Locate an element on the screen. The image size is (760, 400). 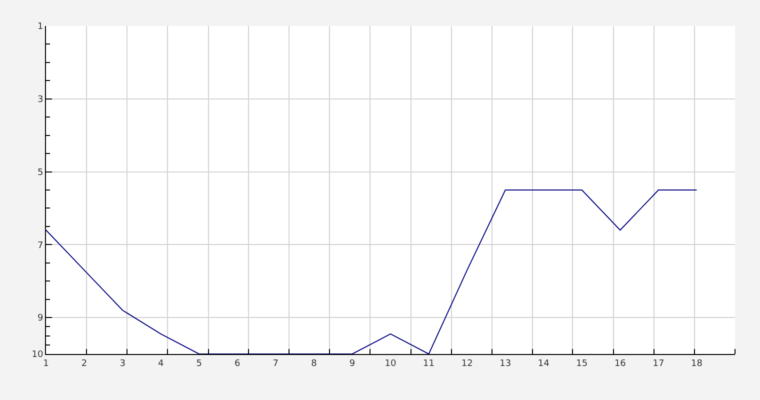
x-tick-label: 11 is located at coordinates (429, 363).